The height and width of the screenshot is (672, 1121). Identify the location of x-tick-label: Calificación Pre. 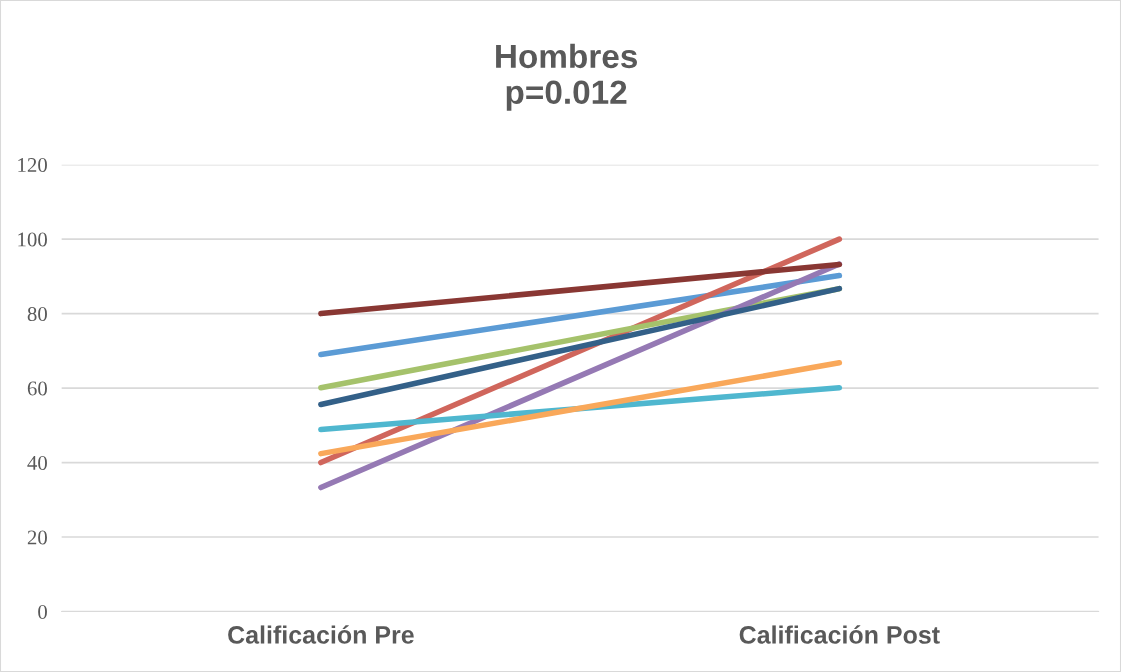
(321, 634).